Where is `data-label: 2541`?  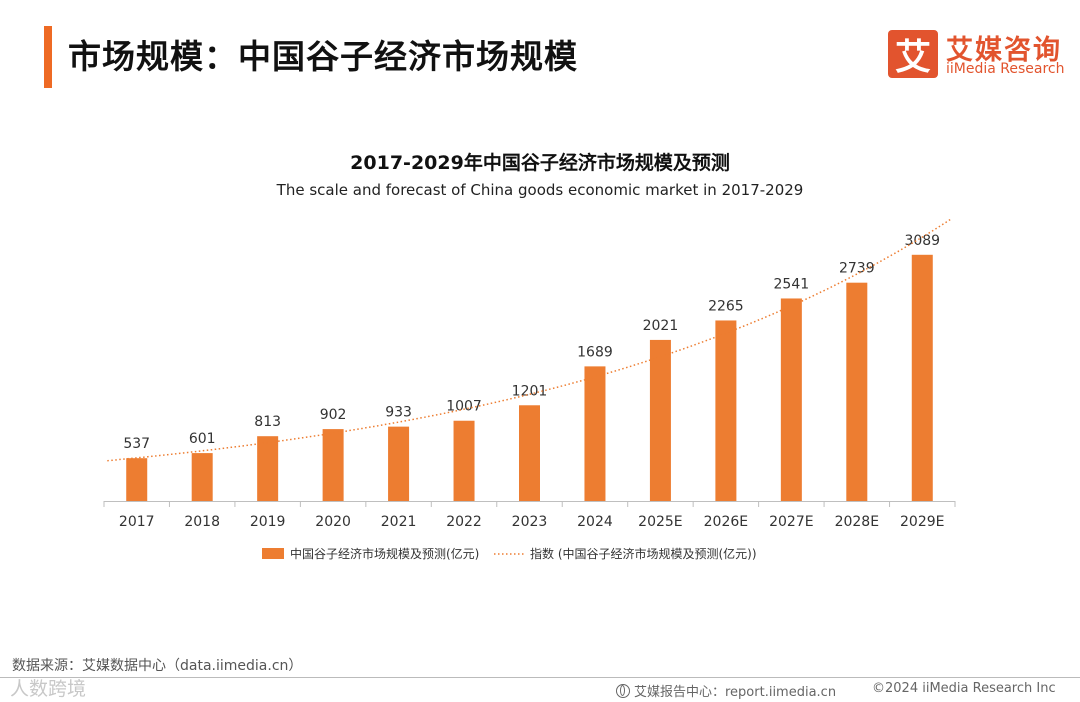
data-label: 2541 is located at coordinates (792, 284).